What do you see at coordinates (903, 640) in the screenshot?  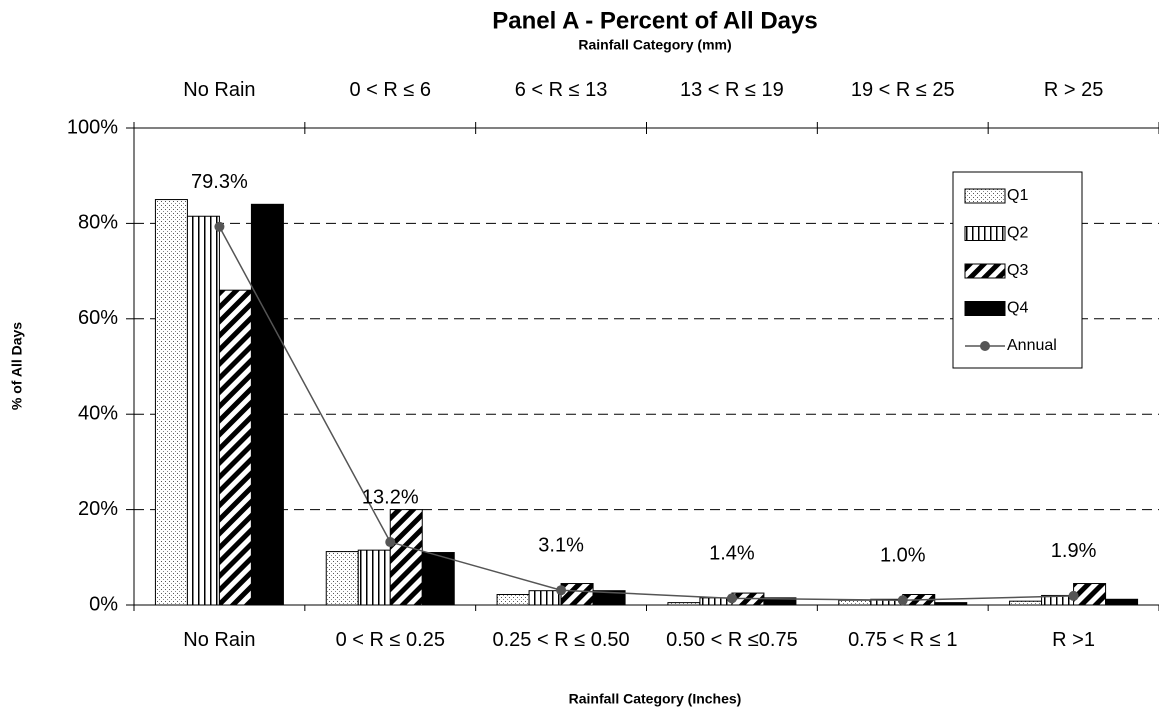 I see `x-tick-label: 0.75 < R ≤ 1` at bounding box center [903, 640].